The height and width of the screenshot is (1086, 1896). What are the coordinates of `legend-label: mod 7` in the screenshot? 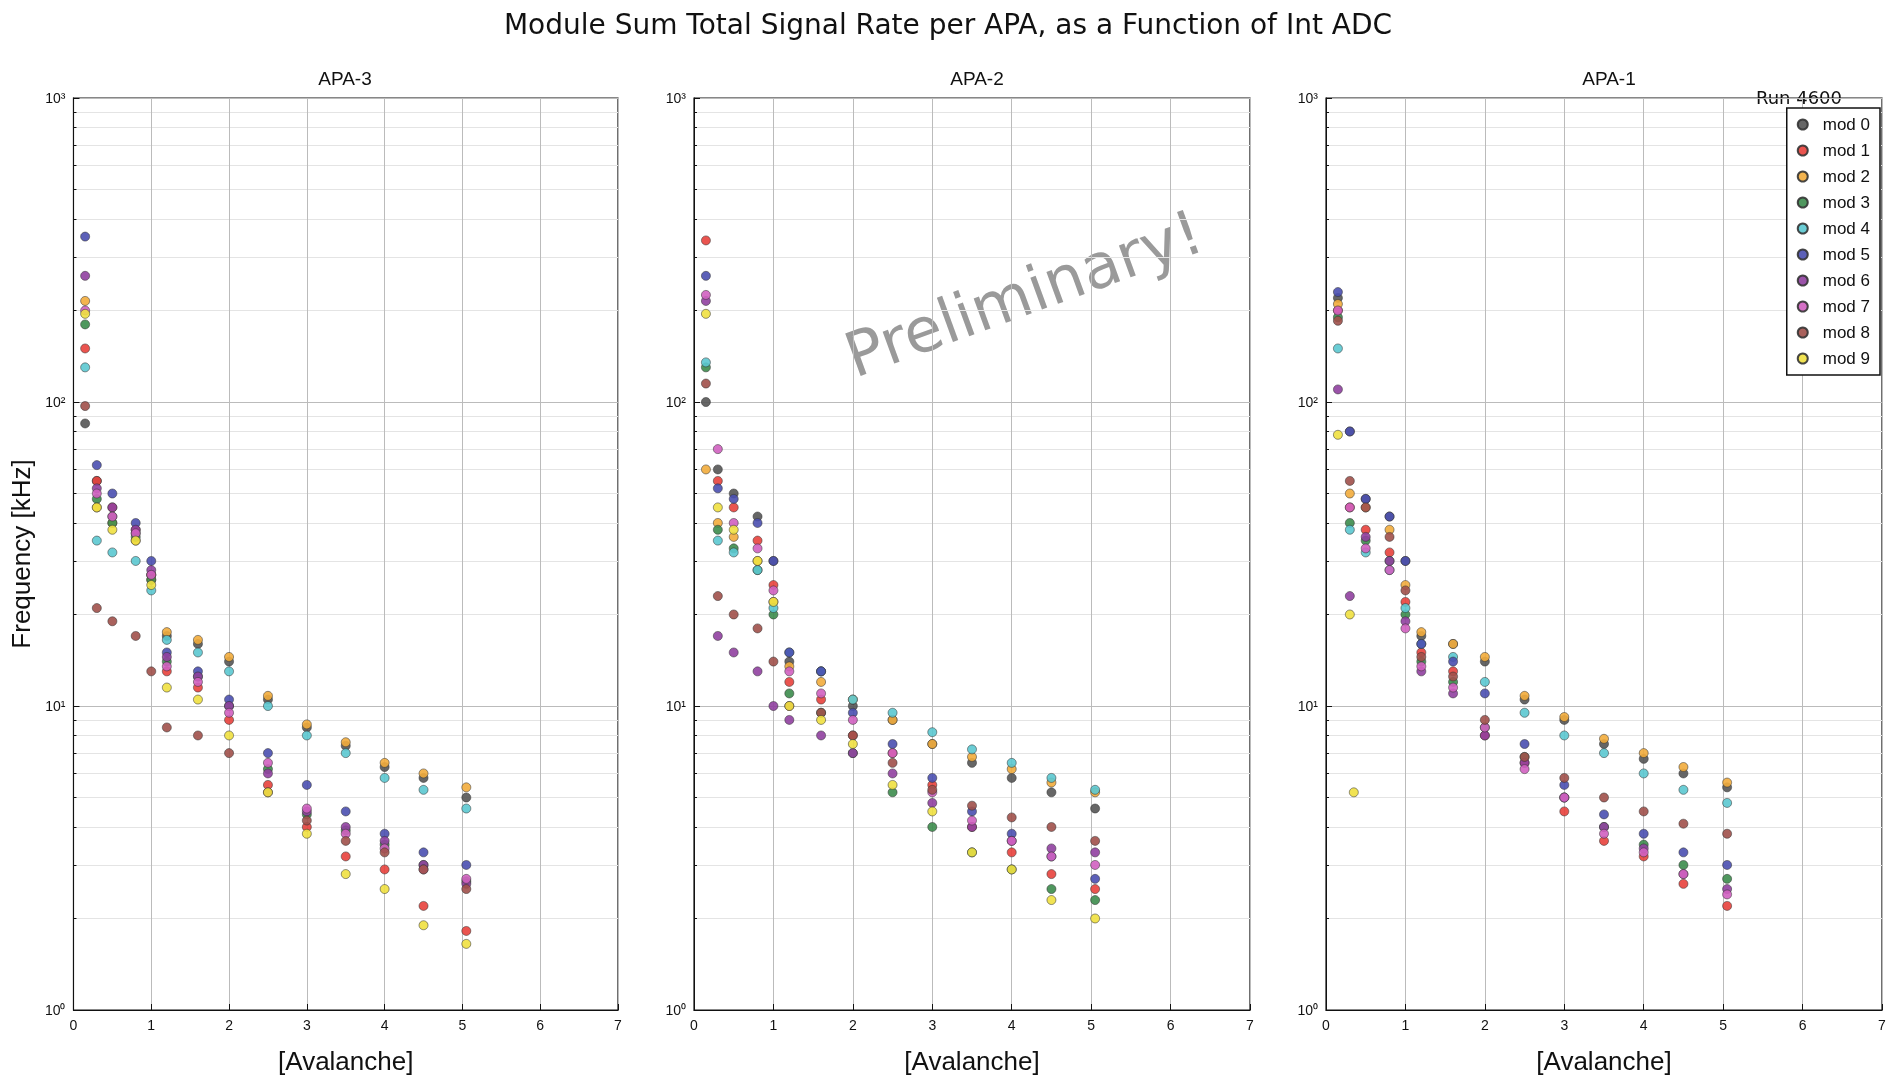 It's located at (1846, 306).